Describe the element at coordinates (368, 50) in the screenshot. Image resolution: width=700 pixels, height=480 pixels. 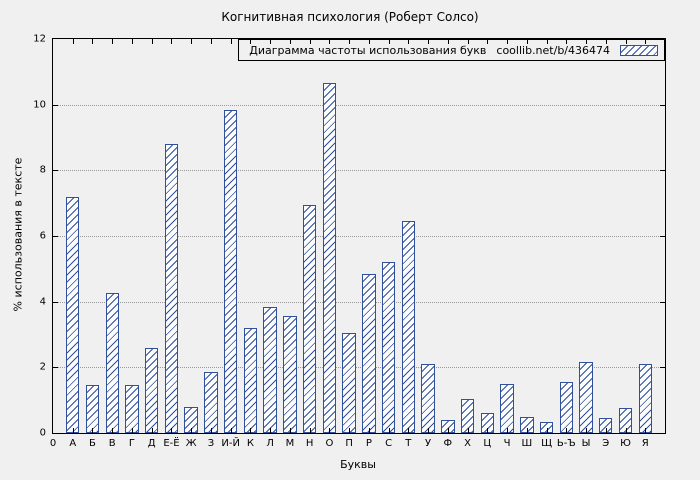
I see `legend-label: Диаграмма частоты использования букв` at that location.